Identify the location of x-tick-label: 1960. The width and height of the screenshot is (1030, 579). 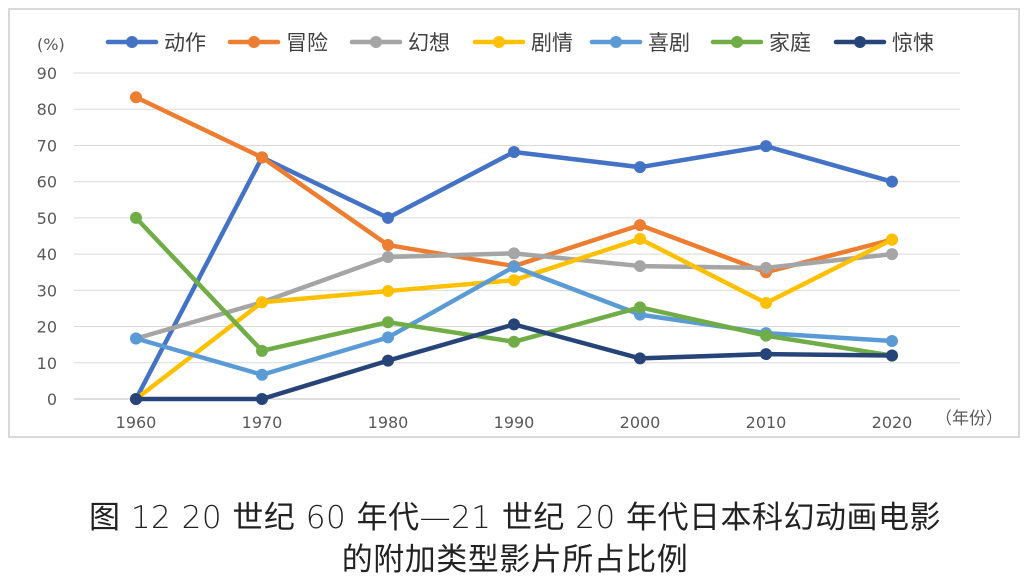
(136, 422).